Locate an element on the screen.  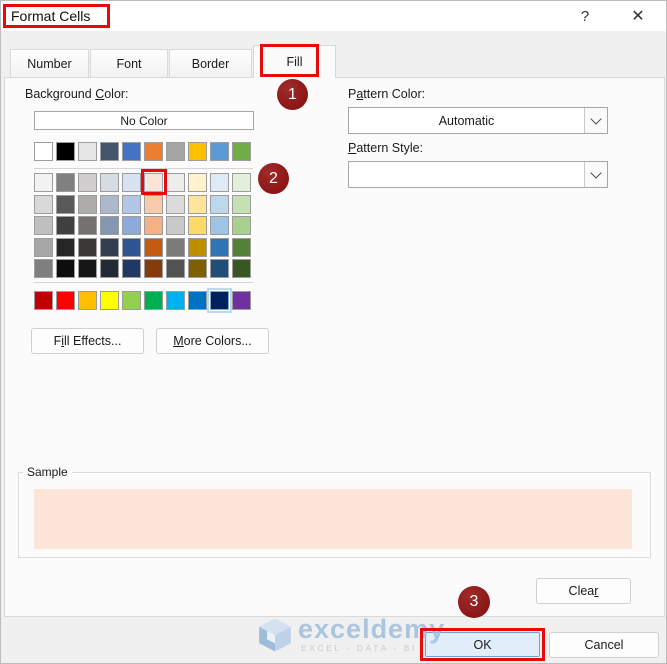
help-icon: ? is located at coordinates (585, 16).